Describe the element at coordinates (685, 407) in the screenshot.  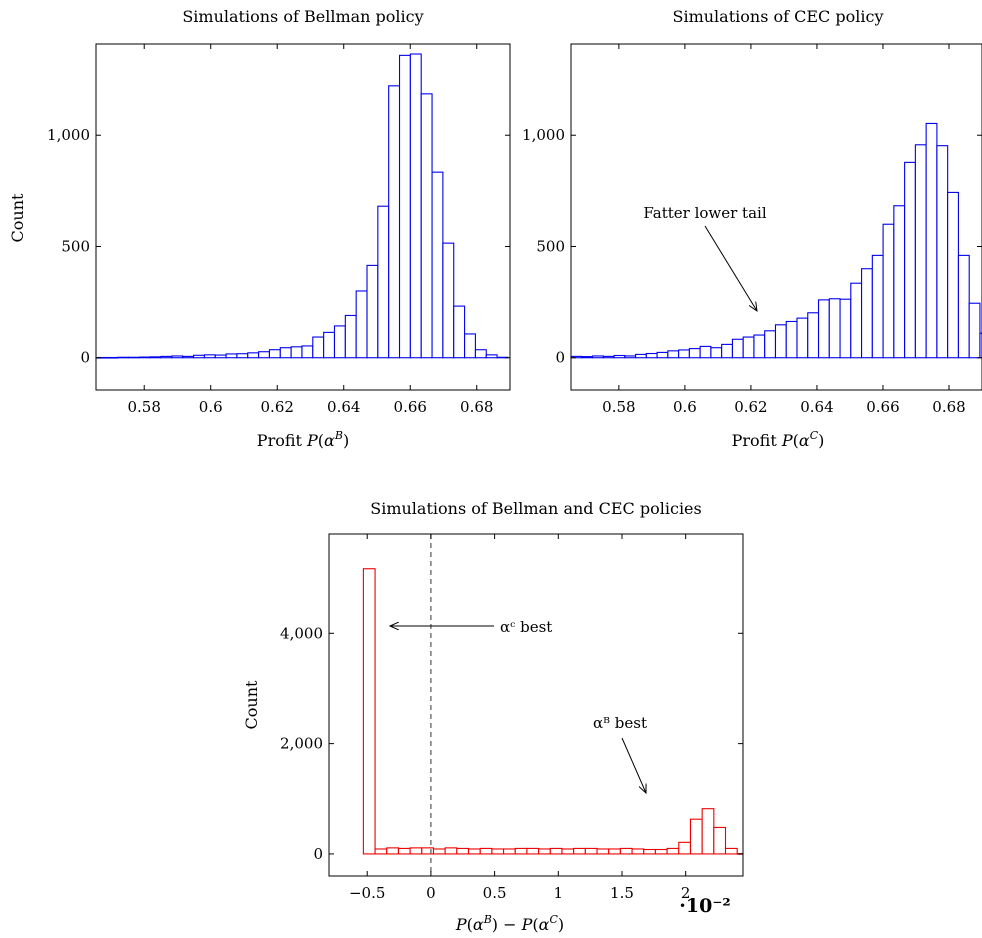
I see `cec-xtick-label: 0.6` at that location.